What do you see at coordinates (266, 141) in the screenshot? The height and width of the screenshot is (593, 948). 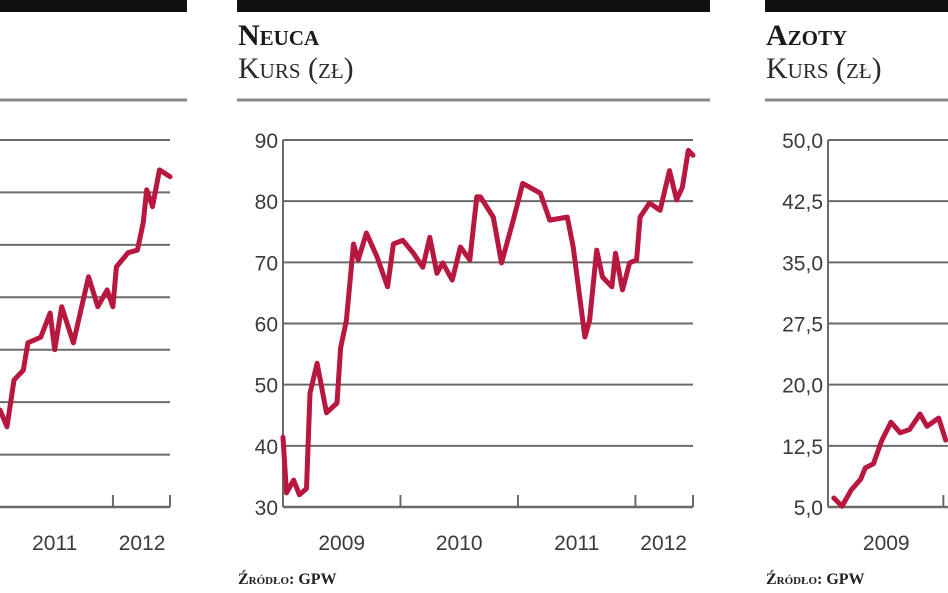 I see `y-tick-label: 90` at bounding box center [266, 141].